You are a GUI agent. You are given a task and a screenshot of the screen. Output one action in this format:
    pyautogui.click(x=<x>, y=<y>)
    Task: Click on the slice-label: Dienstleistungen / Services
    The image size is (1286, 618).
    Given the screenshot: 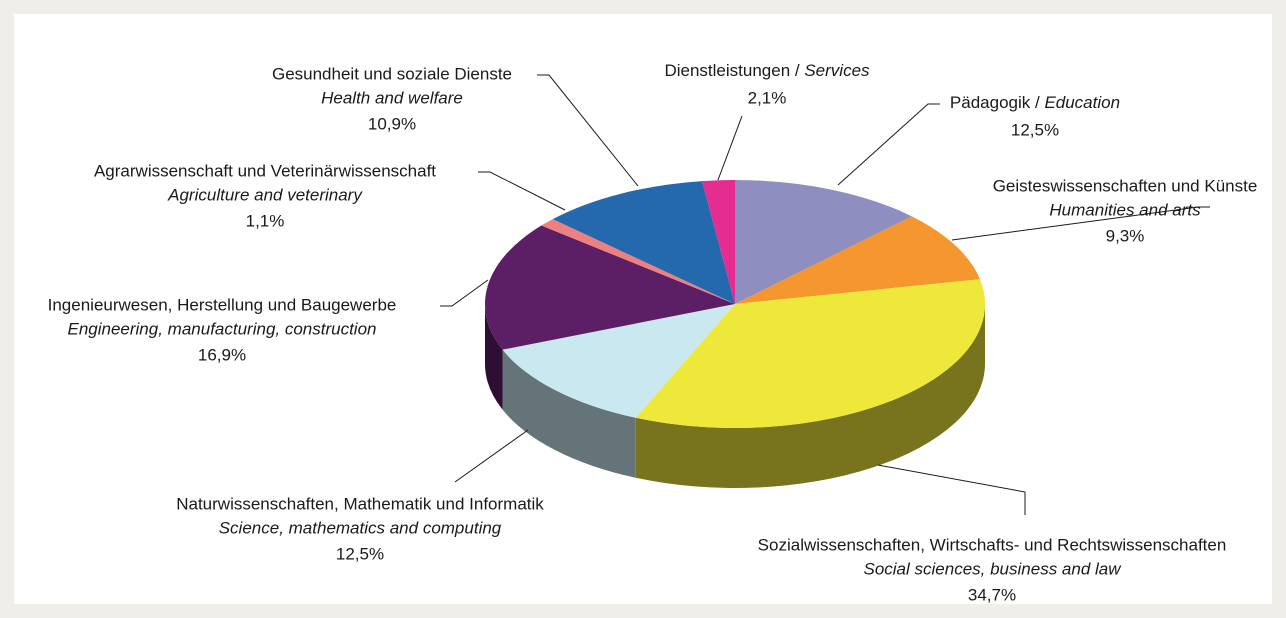 What is the action you would take?
    pyautogui.click(x=767, y=70)
    